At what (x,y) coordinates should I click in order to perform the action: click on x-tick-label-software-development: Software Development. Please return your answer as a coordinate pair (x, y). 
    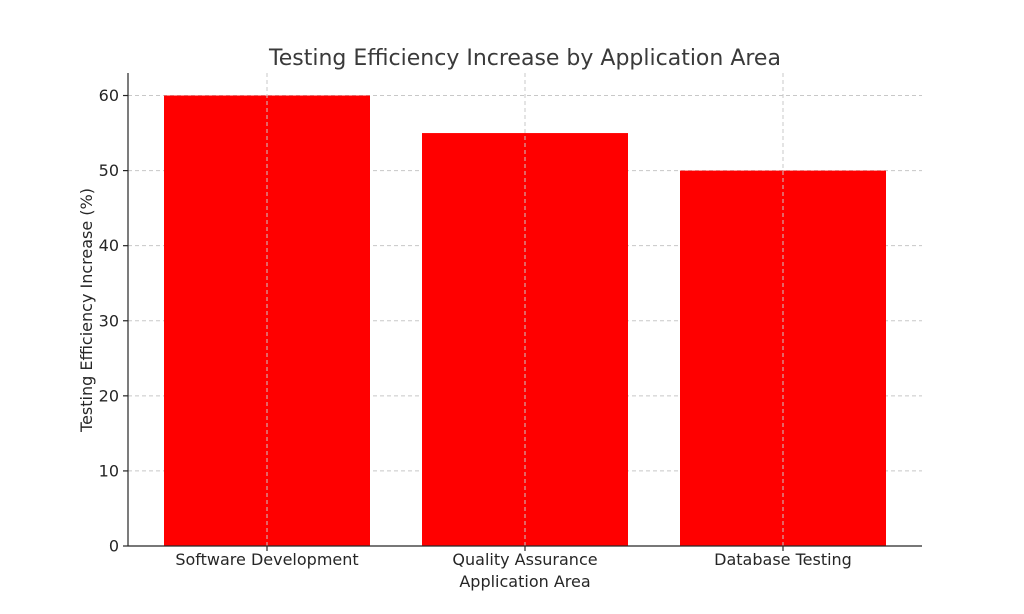
    Looking at the image, I should click on (266, 559).